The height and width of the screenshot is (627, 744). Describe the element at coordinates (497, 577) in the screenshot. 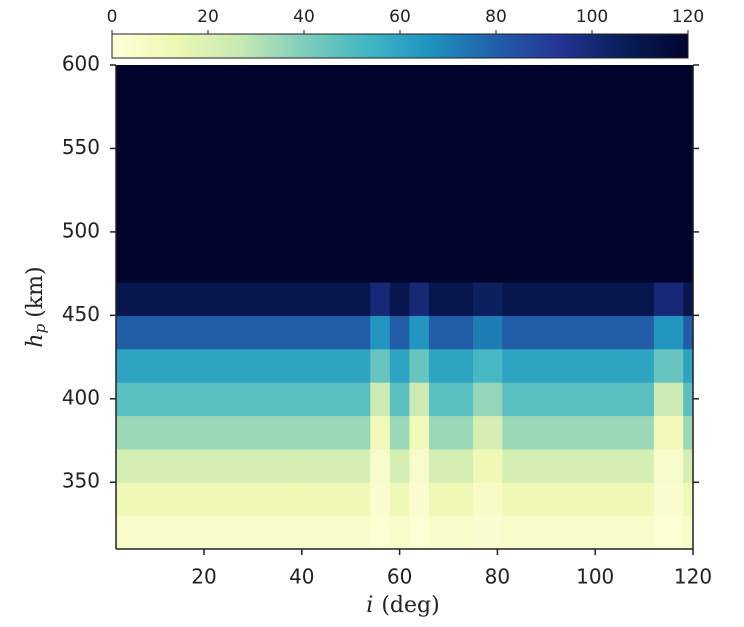

I see `x-tick-label: 80` at that location.